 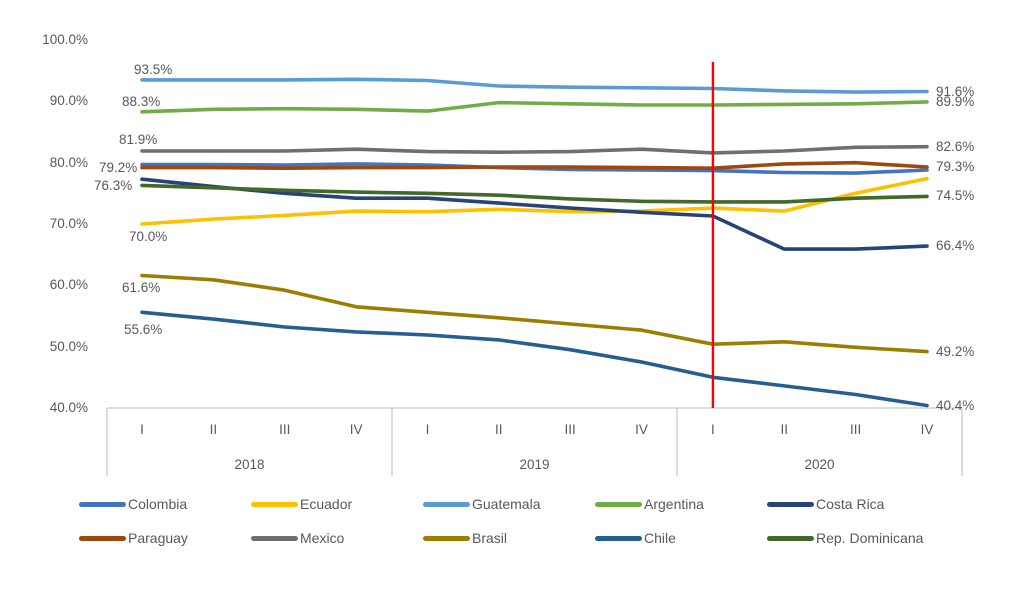 I want to click on data-label-start: 81.9%, so click(x=138, y=139).